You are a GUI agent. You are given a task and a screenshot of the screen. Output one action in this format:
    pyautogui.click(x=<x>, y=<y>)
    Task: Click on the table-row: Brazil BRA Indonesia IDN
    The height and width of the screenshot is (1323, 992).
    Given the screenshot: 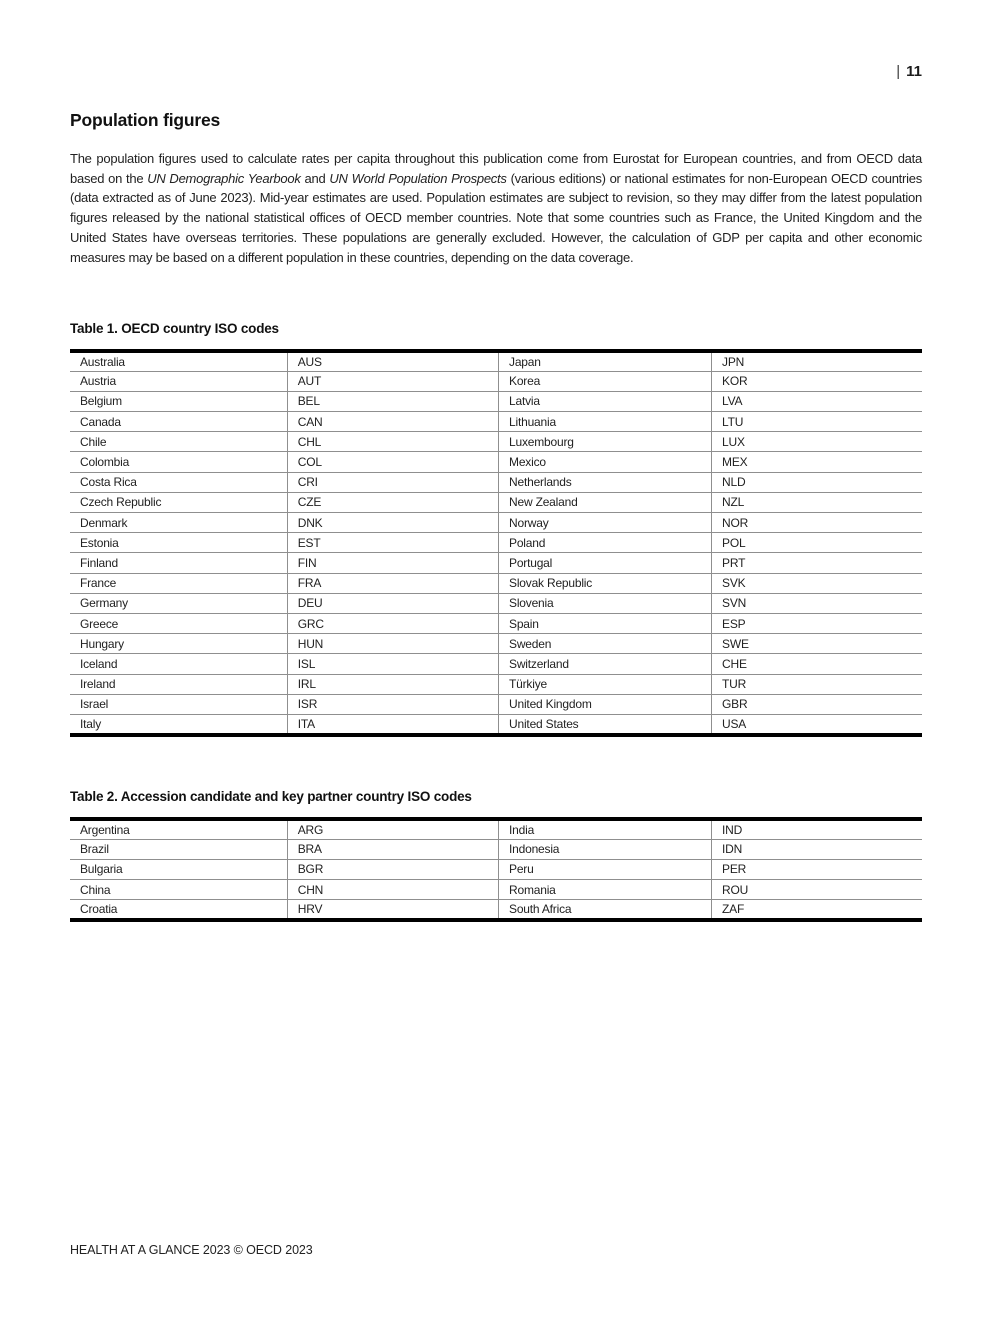 What is the action you would take?
    pyautogui.click(x=496, y=849)
    